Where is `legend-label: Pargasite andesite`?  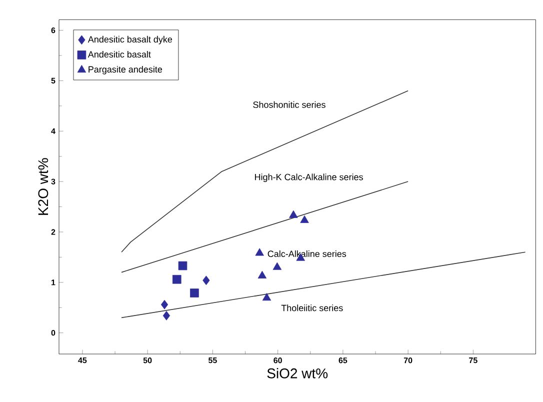 legend-label: Pargasite andesite is located at coordinates (125, 70).